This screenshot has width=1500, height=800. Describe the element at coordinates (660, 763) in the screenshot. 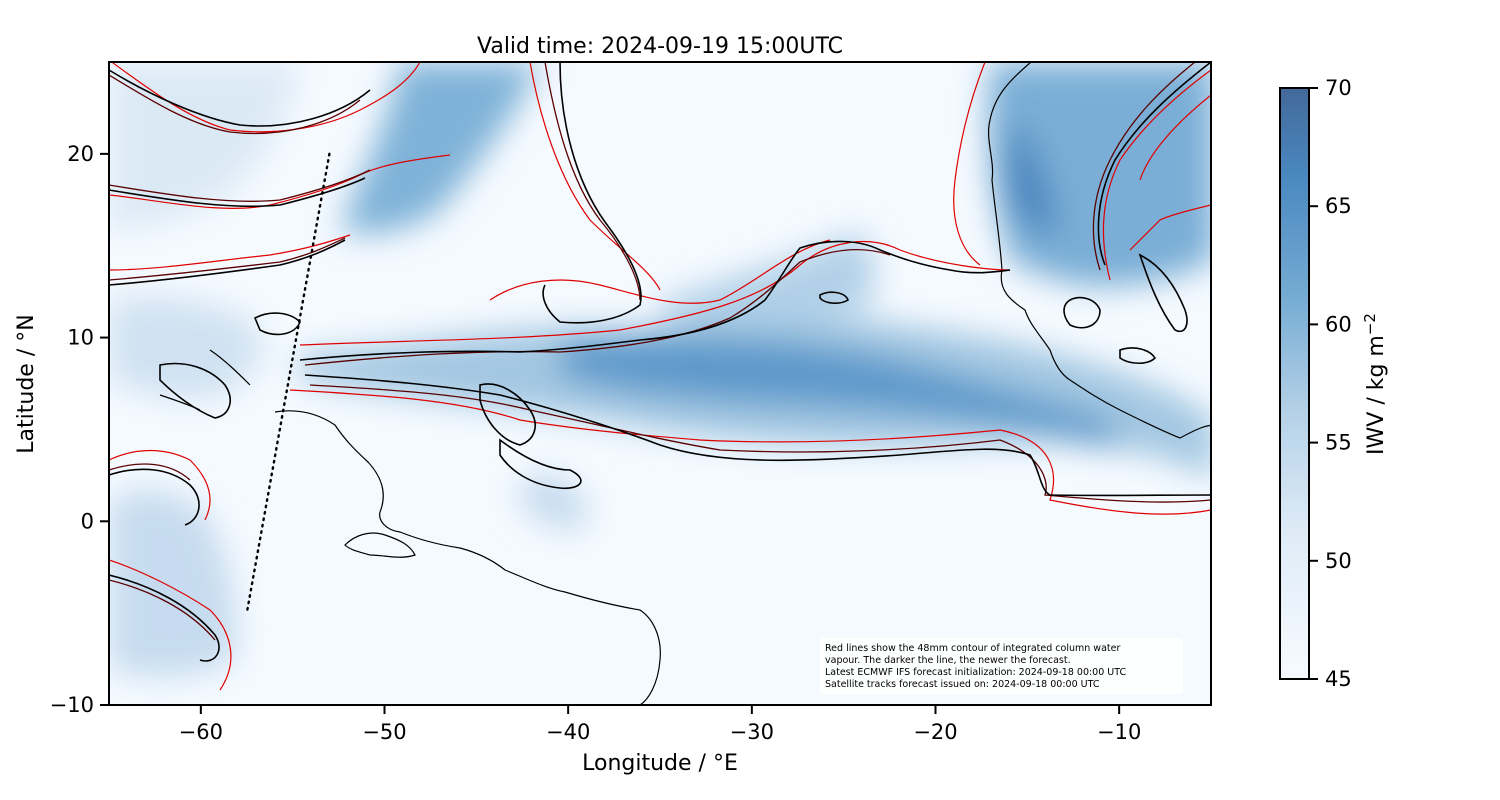

I see `x-axis-title: Longitude / °E` at that location.